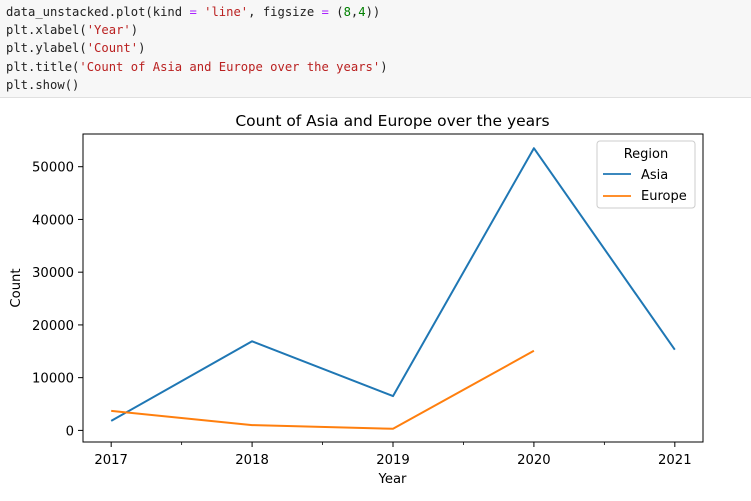 This screenshot has height=501, width=751. Describe the element at coordinates (646, 154) in the screenshot. I see `legend-title: Region` at that location.